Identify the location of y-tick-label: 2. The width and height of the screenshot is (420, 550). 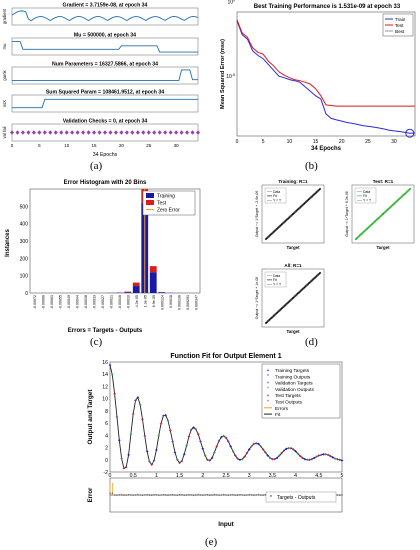
(106, 449).